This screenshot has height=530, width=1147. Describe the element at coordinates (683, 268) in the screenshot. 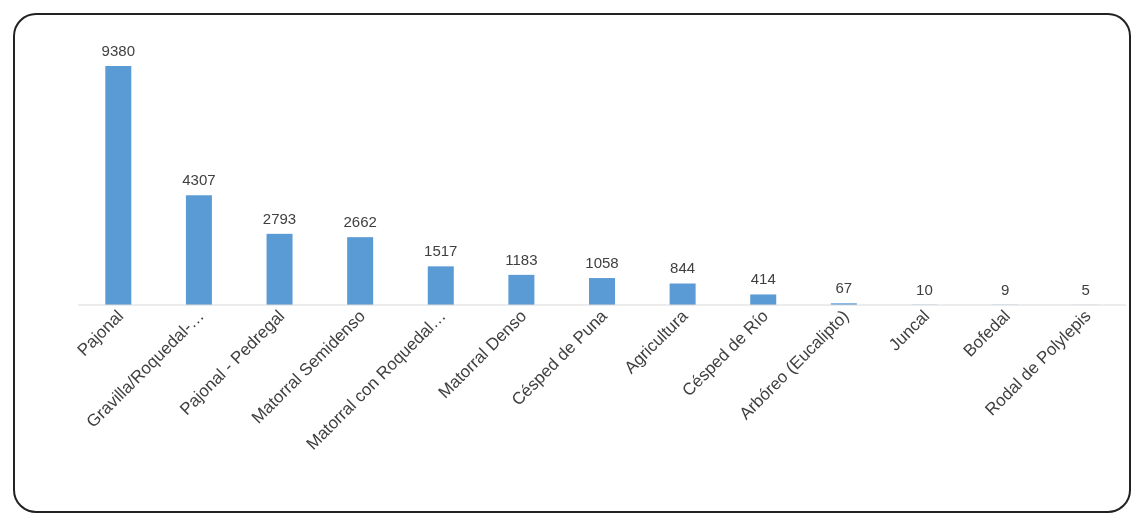

I see `data-label: 844` at that location.